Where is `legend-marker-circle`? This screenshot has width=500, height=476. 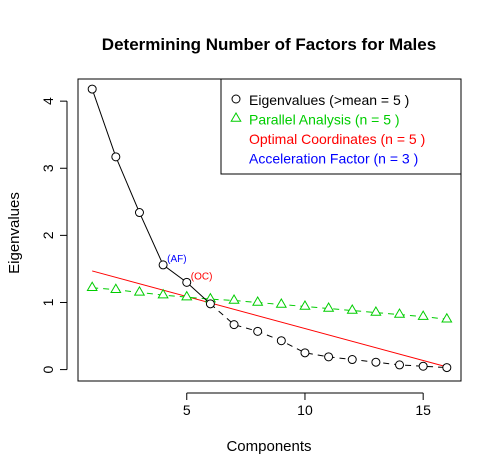
legend-marker-circle is located at coordinates (236, 99).